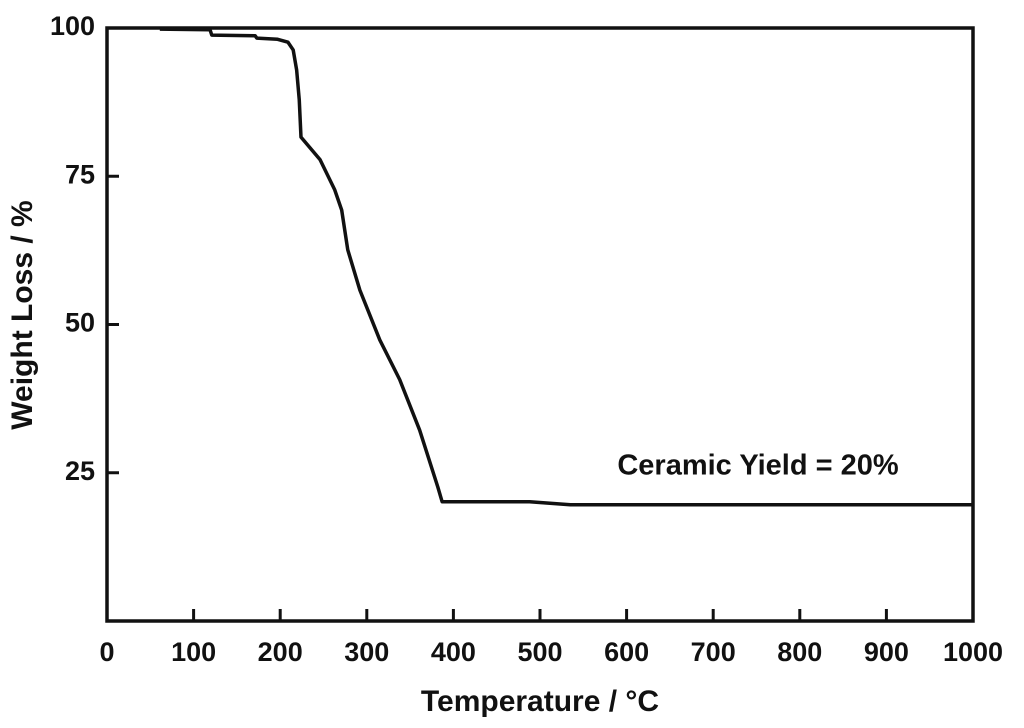 This screenshot has height=728, width=1024. What do you see at coordinates (80, 471) in the screenshot?
I see `y-tick-label: 25` at bounding box center [80, 471].